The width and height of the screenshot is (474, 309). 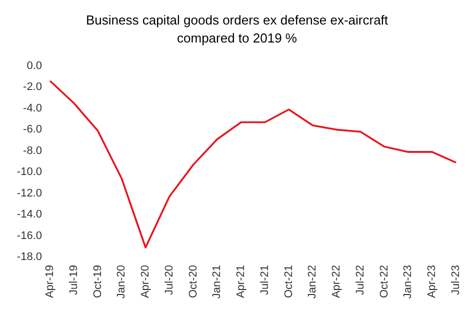 I want to click on x-tick-label: Apr-19, so click(x=50, y=281).